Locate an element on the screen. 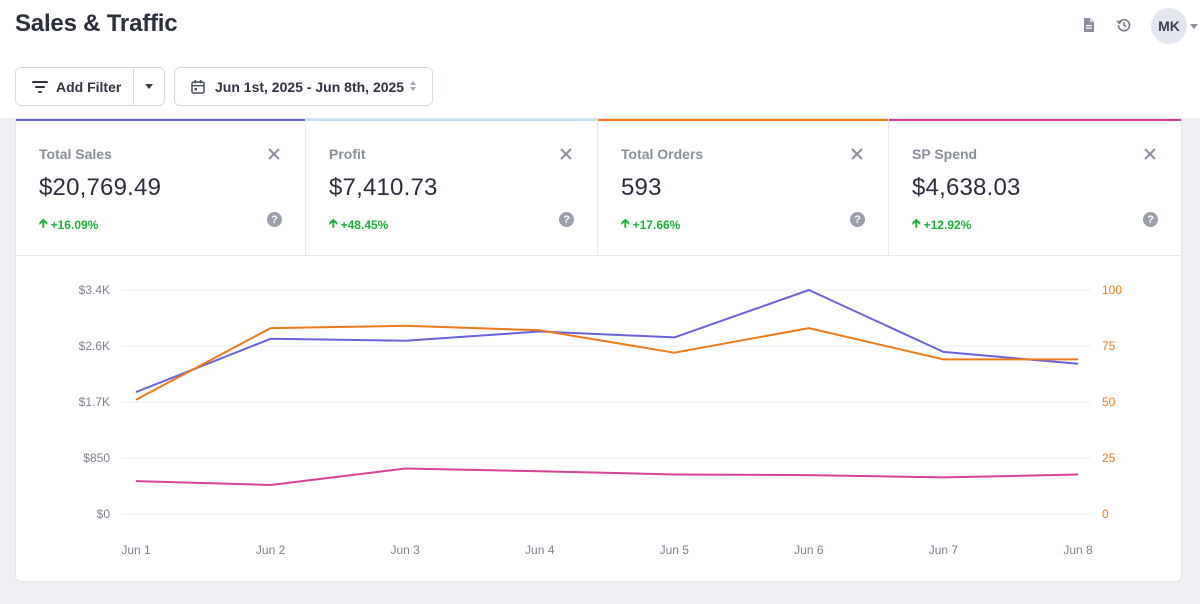 The height and width of the screenshot is (604, 1200). y-left-tick-label: $850 is located at coordinates (96, 458).